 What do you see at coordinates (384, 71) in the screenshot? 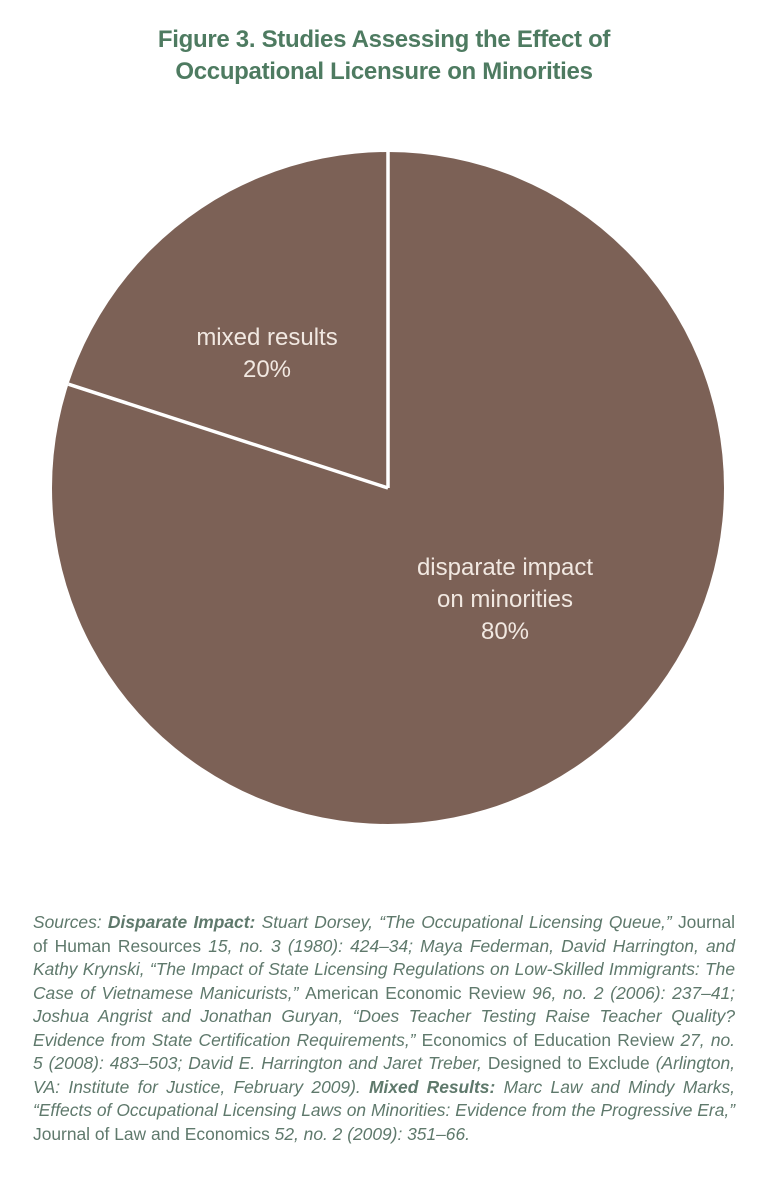
I see `figure-title-line-2: Occupational Licensure on Minorities` at bounding box center [384, 71].